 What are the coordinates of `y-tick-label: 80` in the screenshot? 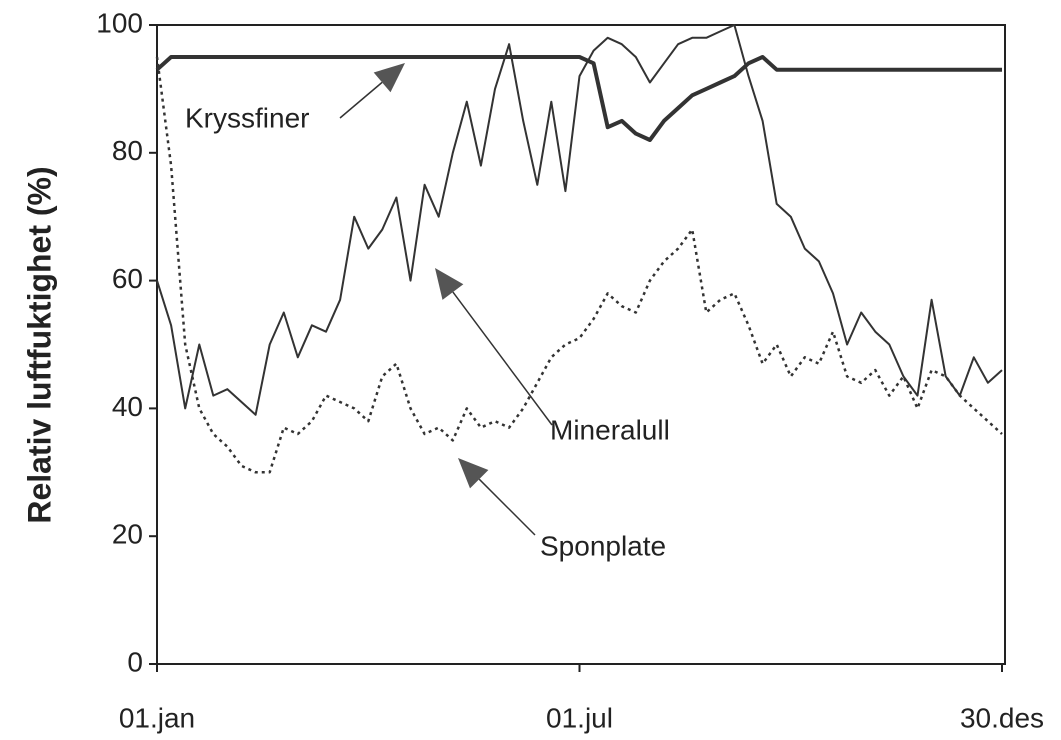 It's located at (127, 150).